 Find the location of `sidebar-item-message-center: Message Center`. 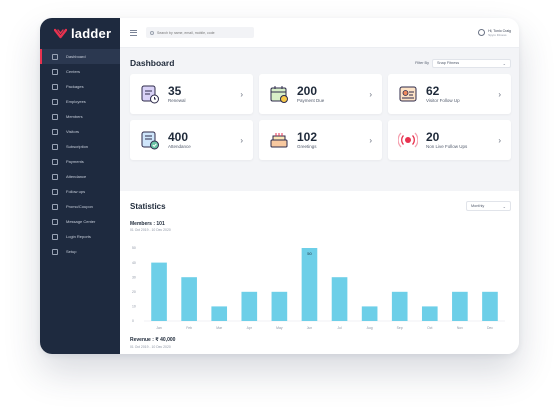

sidebar-item-message-center: Message Center is located at coordinates (80, 221).